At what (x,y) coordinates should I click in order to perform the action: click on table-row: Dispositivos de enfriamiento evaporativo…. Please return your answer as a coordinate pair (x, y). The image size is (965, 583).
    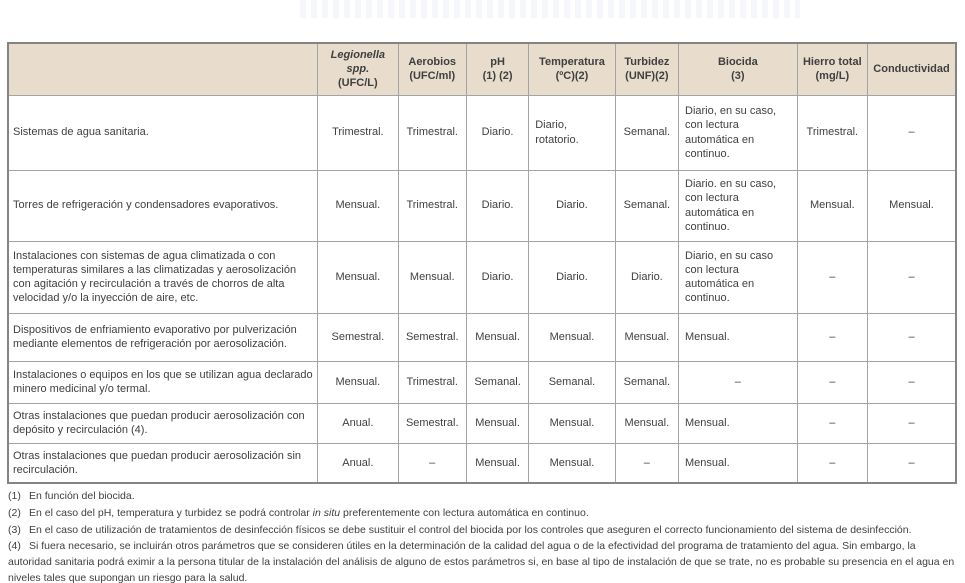
    Looking at the image, I should click on (482, 337).